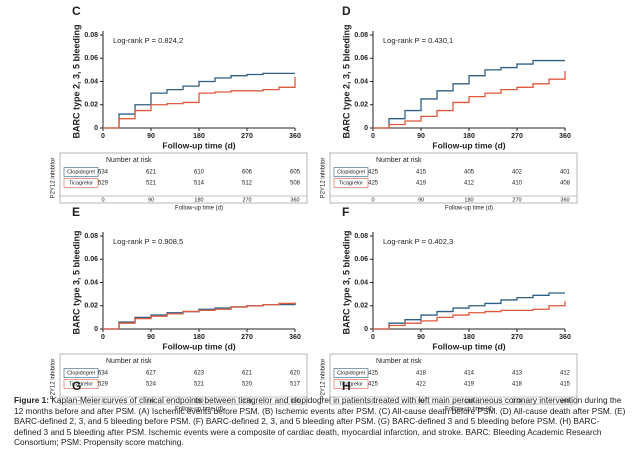  Describe the element at coordinates (345, 212) in the screenshot. I see `panel-letter: F` at that location.